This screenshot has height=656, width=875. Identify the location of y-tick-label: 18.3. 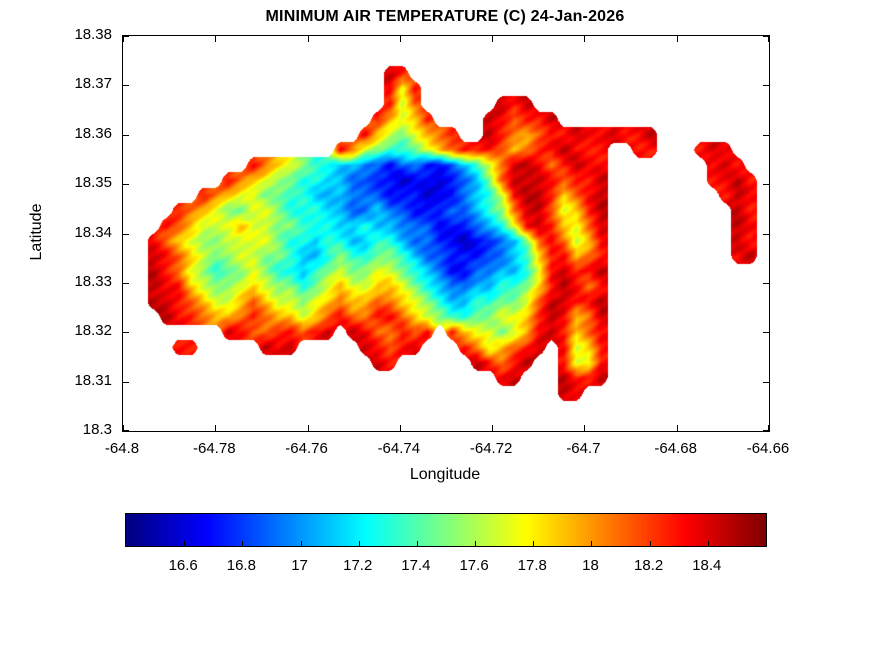
(97, 429).